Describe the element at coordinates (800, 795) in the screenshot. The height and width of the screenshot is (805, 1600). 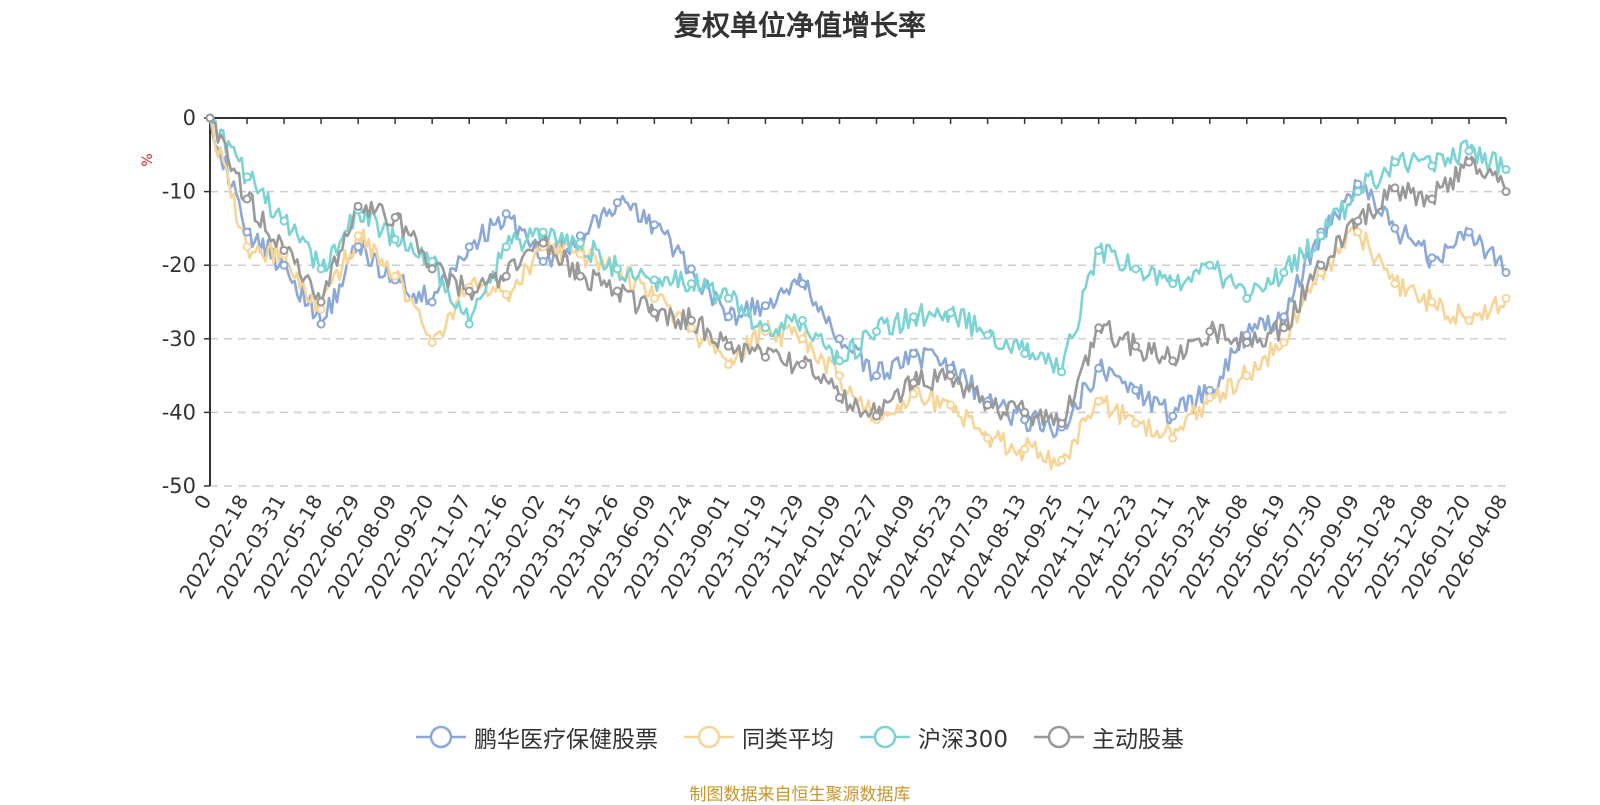
I see `source-note: 制图数据来自恒生聚源数据库` at that location.